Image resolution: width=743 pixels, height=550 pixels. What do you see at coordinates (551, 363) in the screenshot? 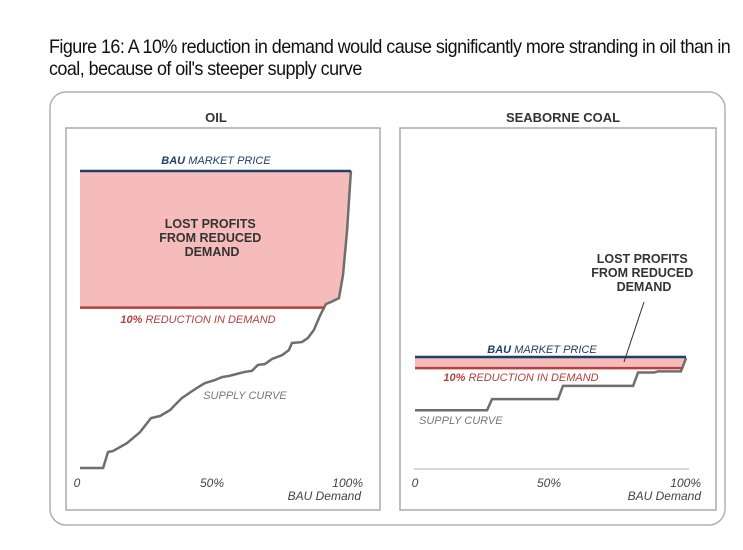
I see `coal-lost-profits-area` at bounding box center [551, 363].